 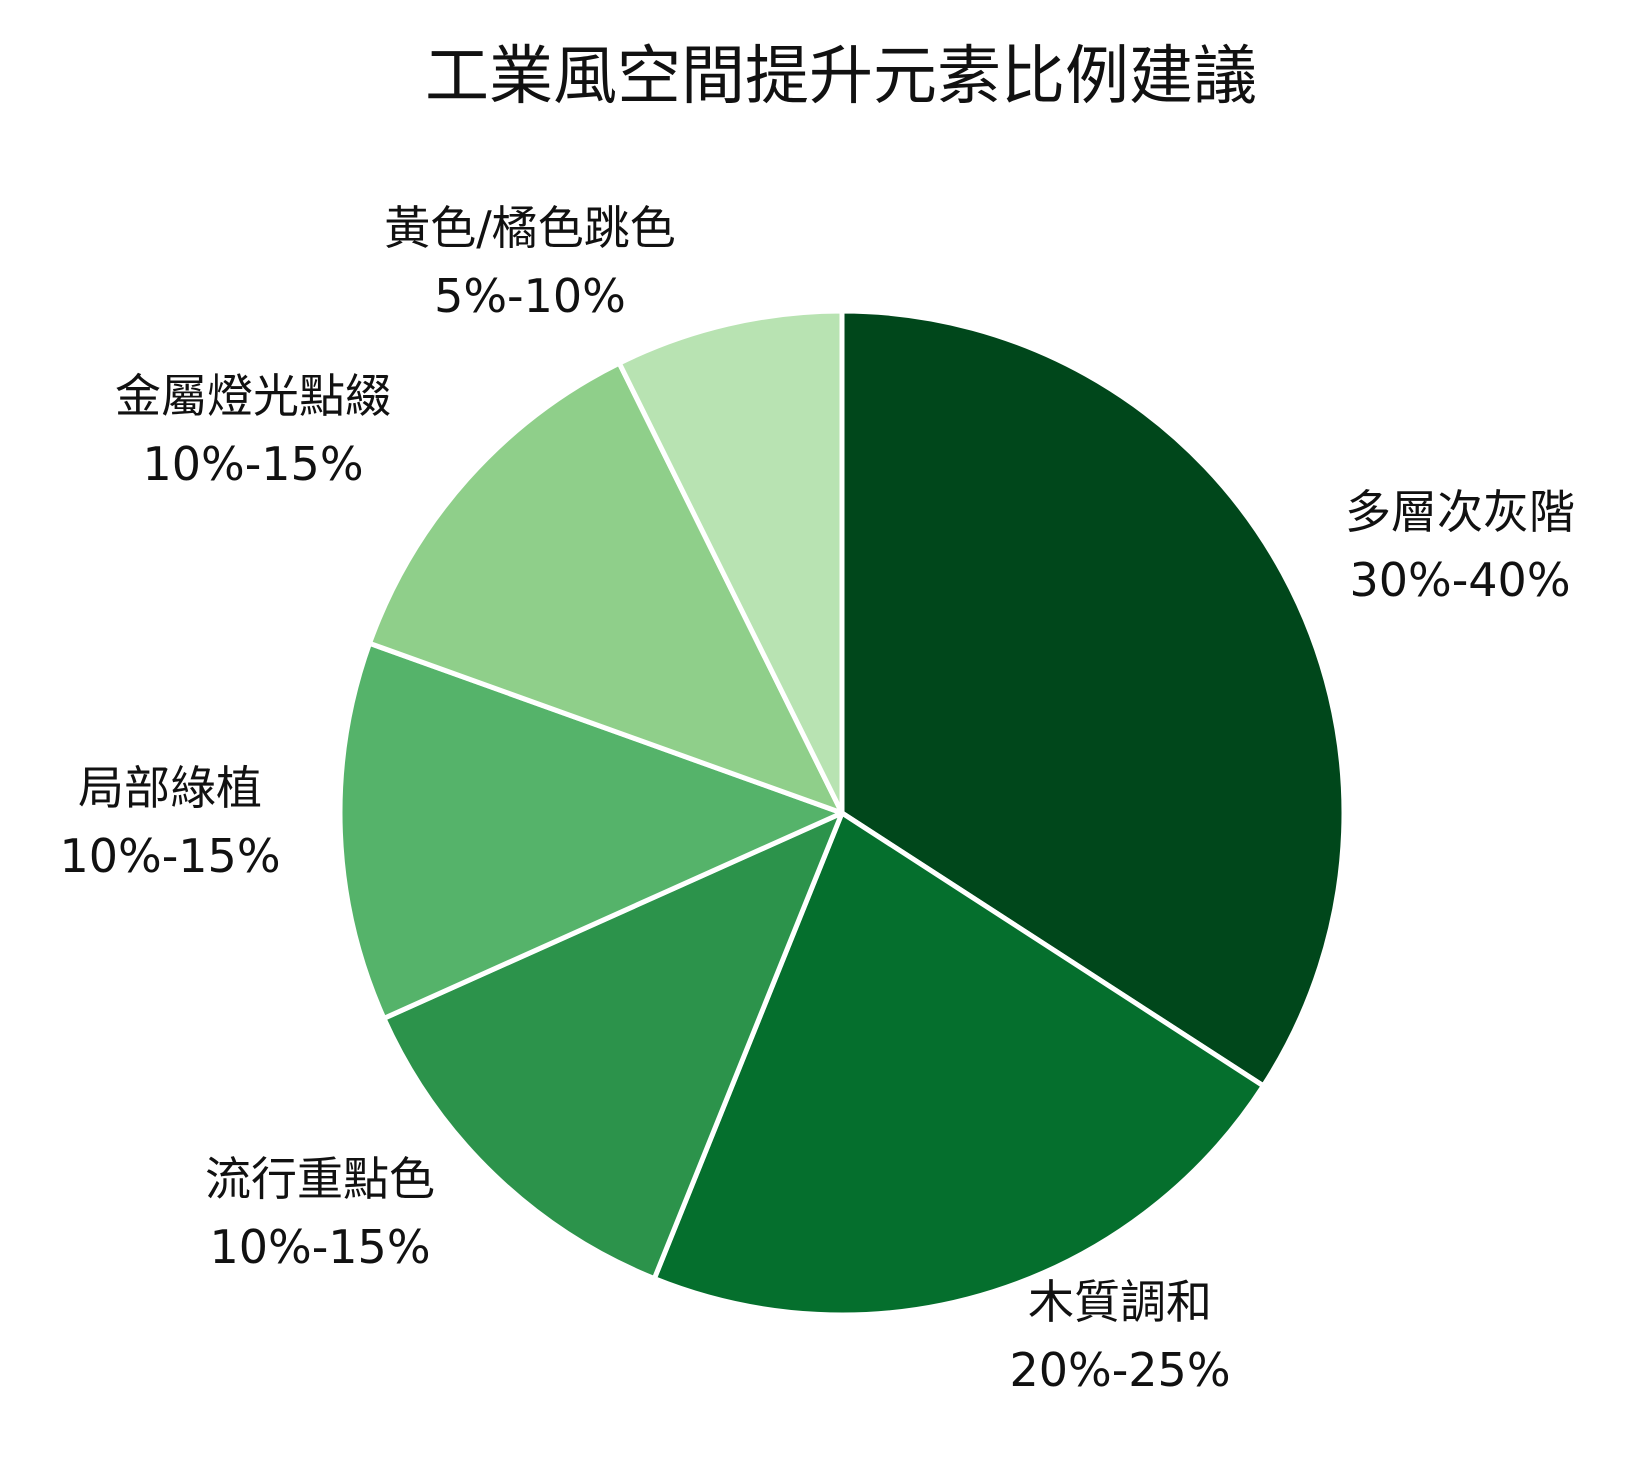 What do you see at coordinates (1459, 580) in the screenshot?
I see `slice-range-gray-tones: 30%-40%` at bounding box center [1459, 580].